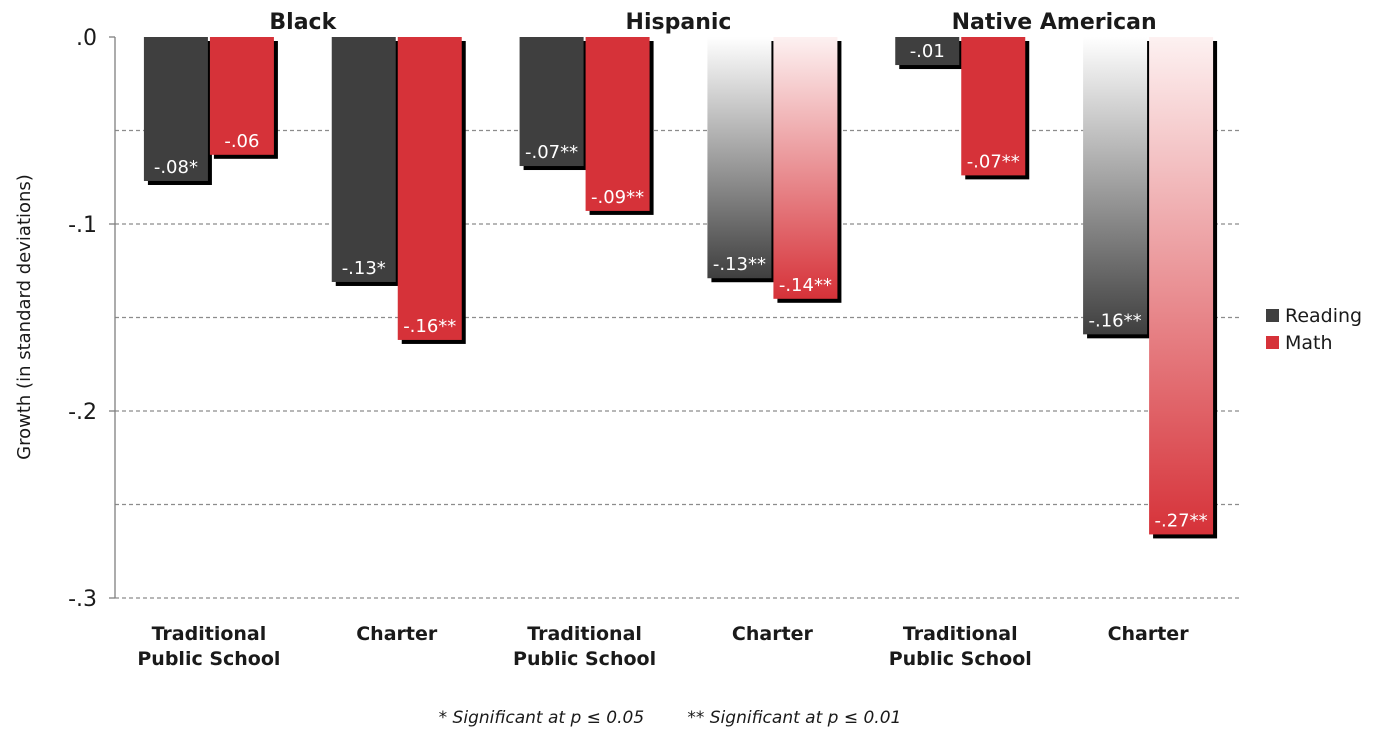 The height and width of the screenshot is (733, 1385). Describe the element at coordinates (1054, 22) in the screenshot. I see `group-title: Native American` at that location.